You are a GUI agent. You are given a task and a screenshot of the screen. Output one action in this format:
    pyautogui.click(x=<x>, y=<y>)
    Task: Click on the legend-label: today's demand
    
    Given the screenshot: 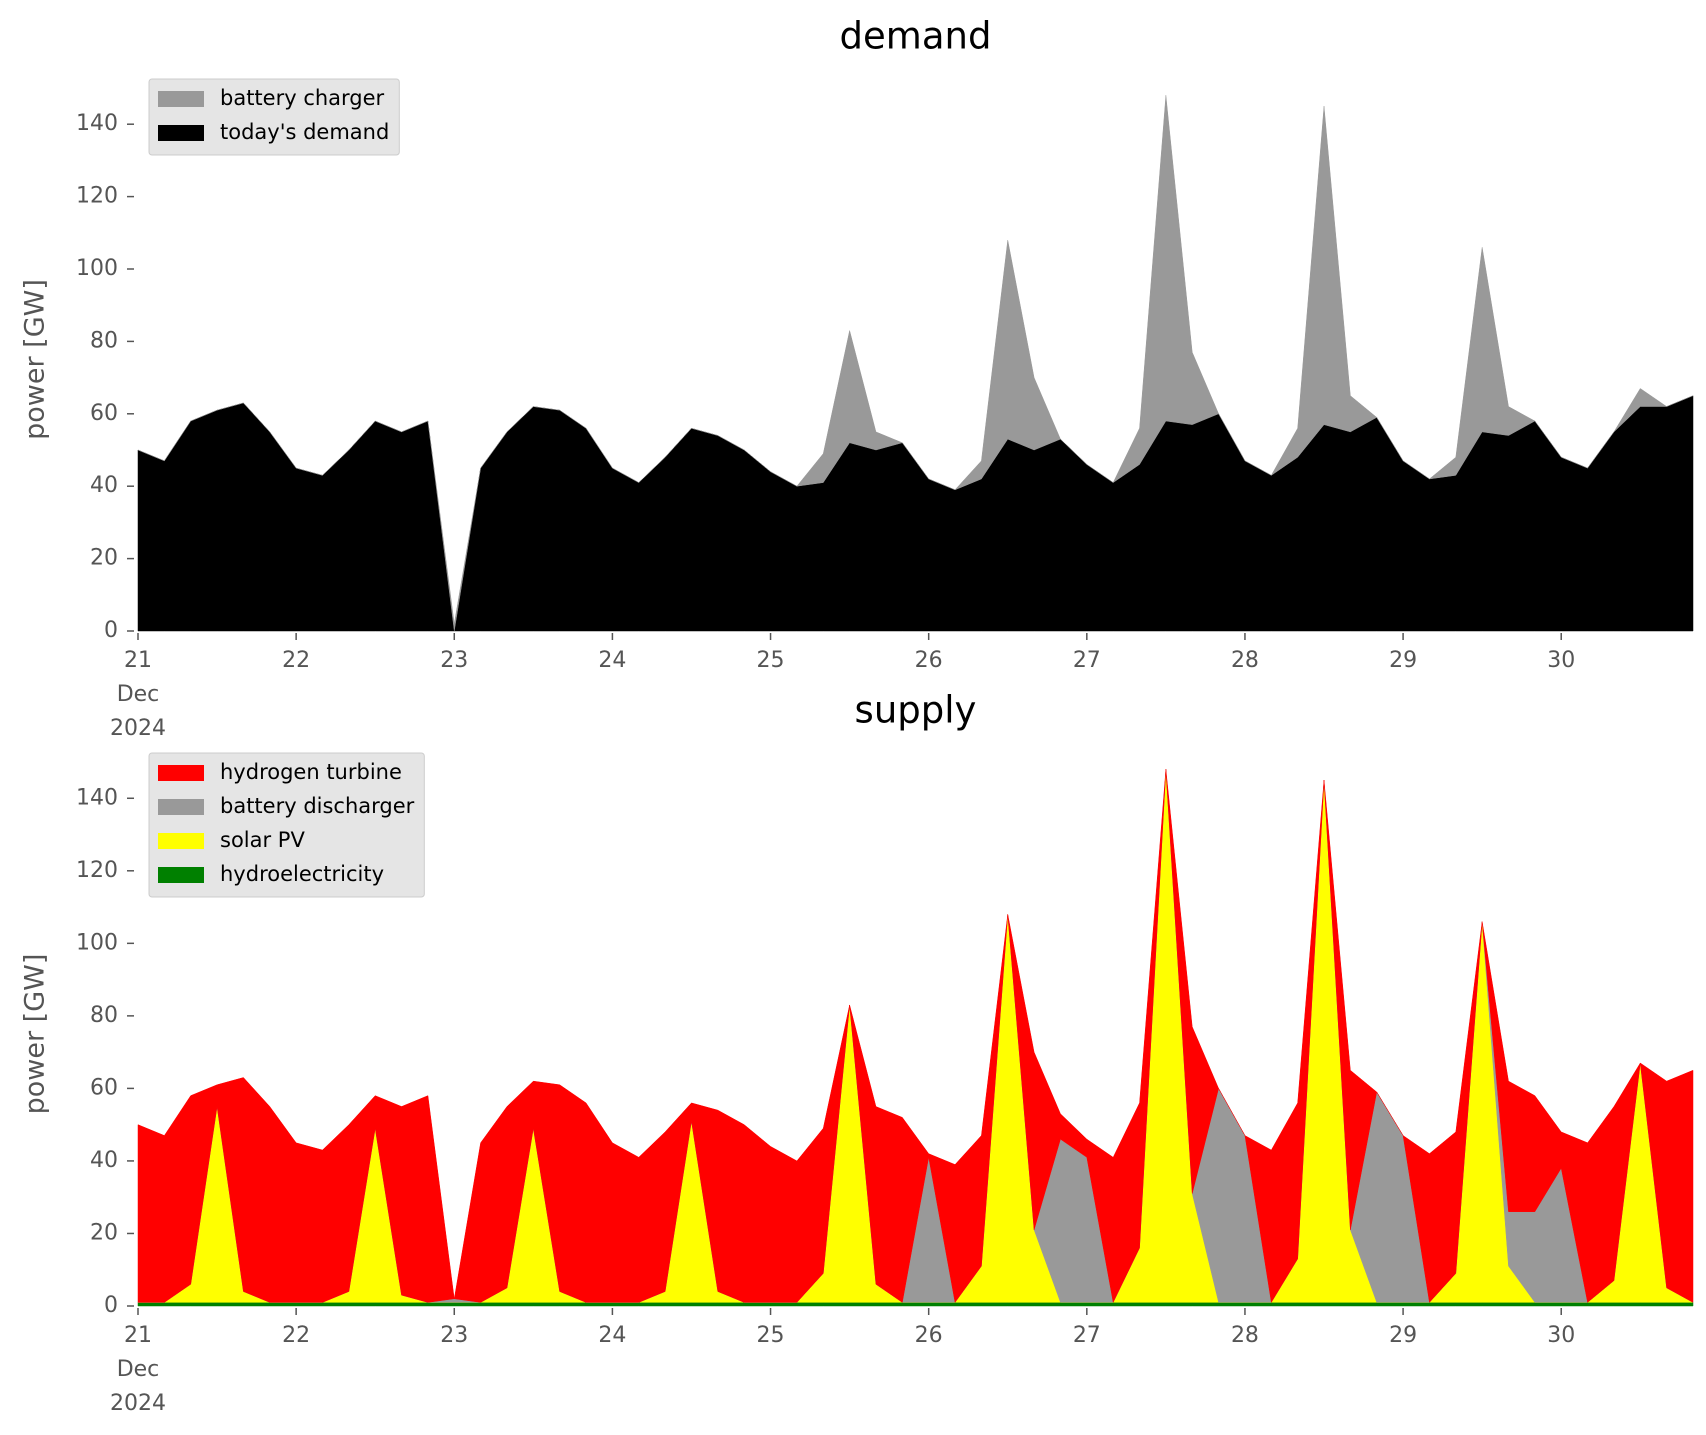 What is the action you would take?
    pyautogui.click(x=304, y=132)
    